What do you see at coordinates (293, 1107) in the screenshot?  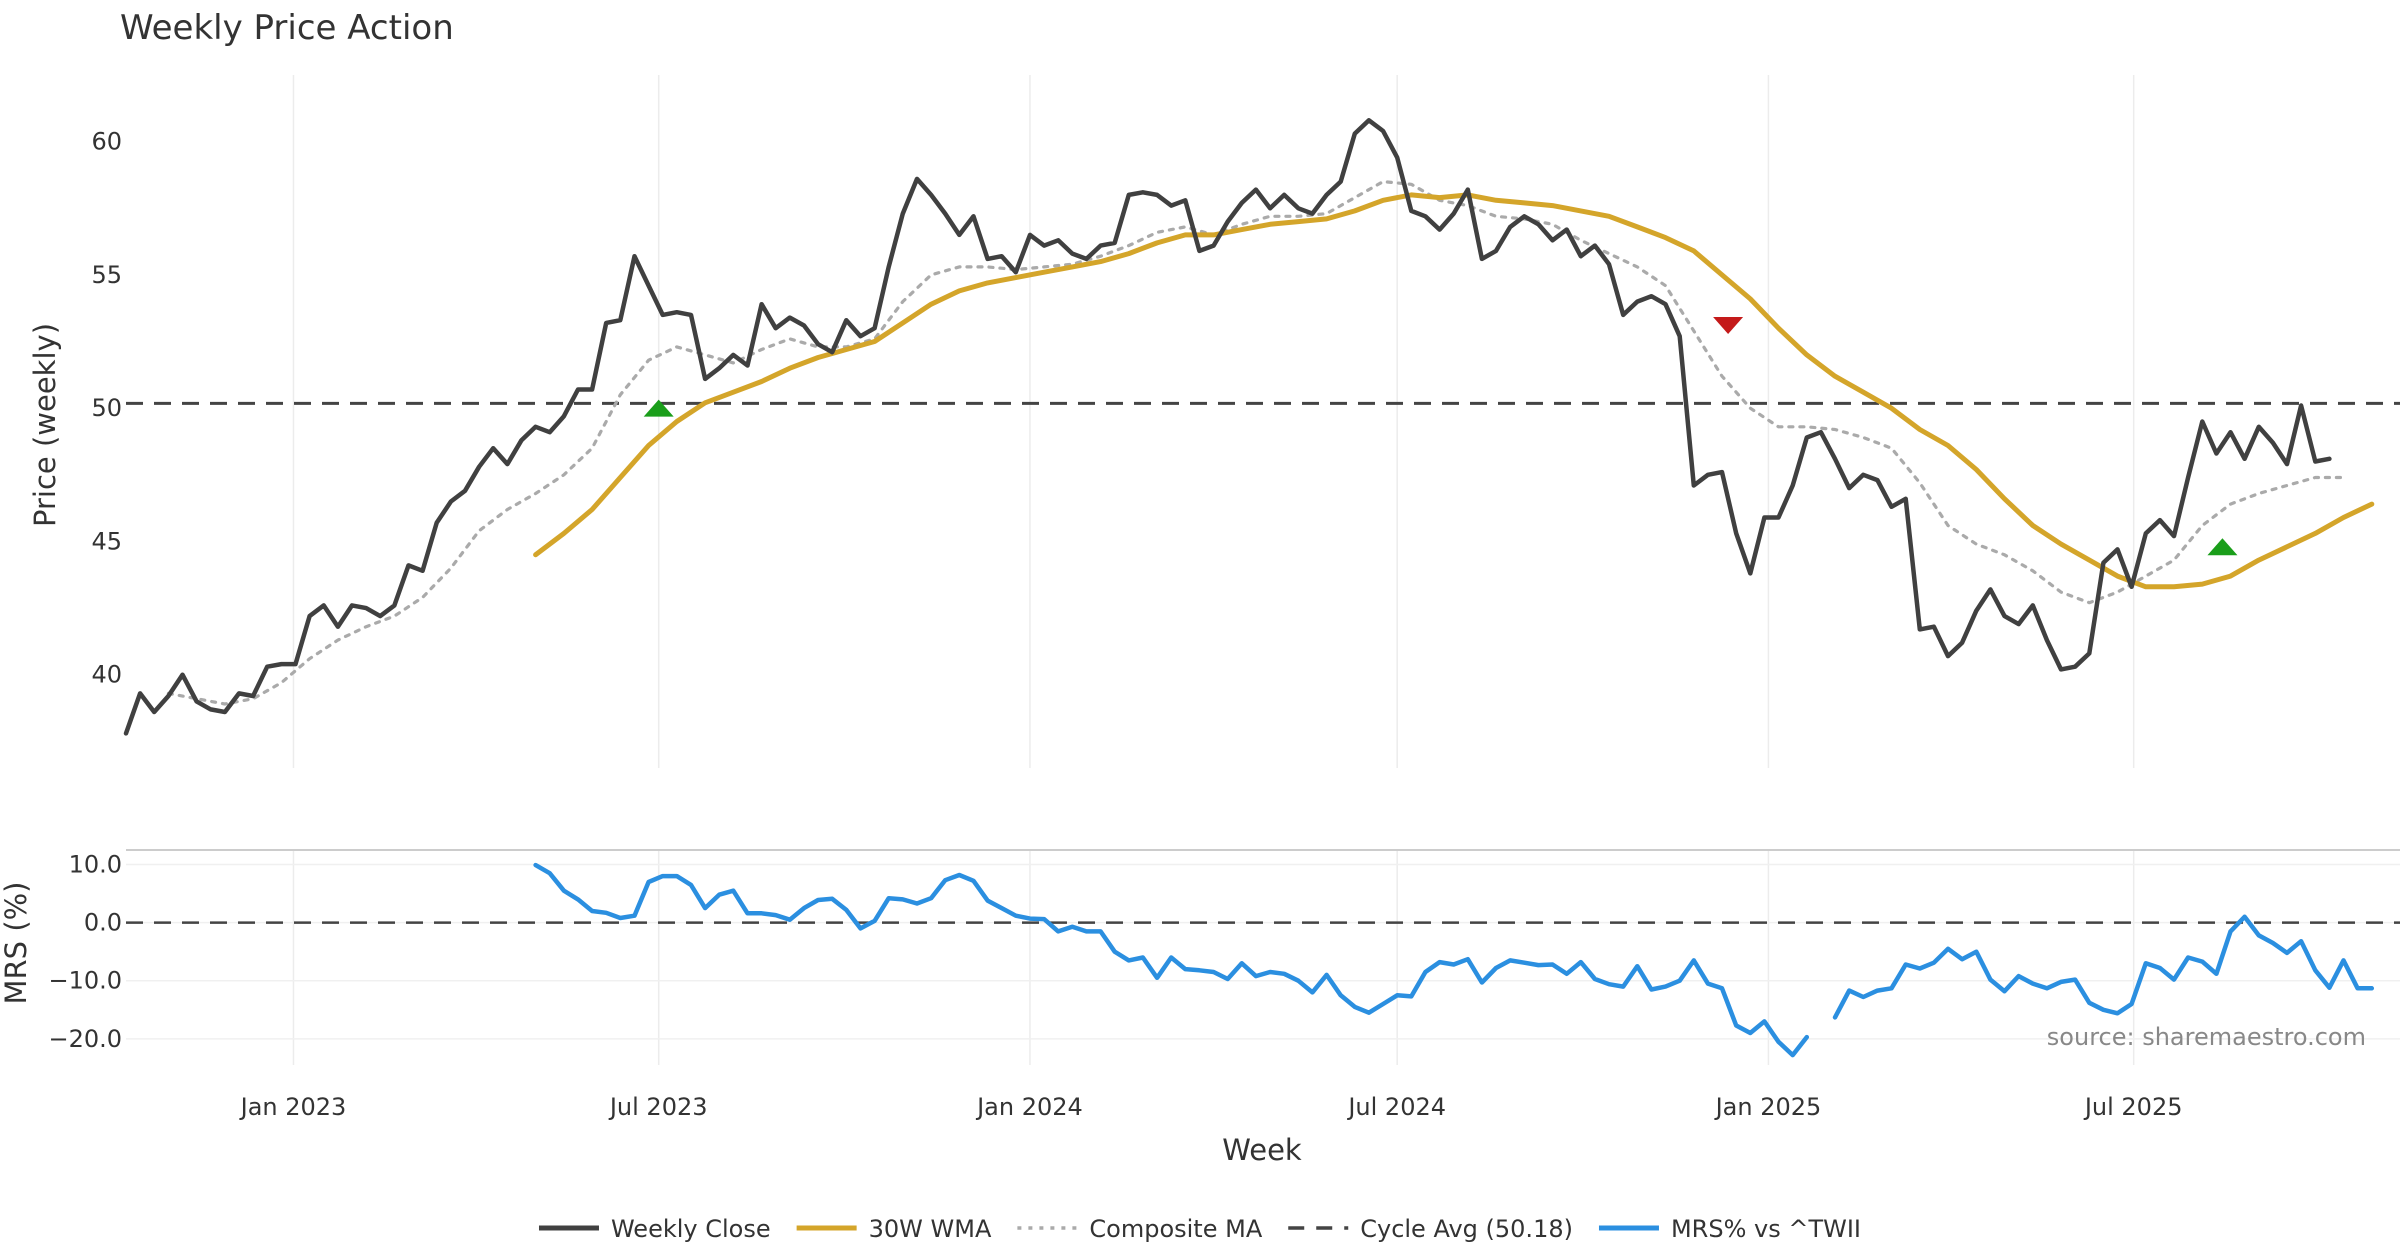 I see `x-tick-label: Jan 2023` at bounding box center [293, 1107].